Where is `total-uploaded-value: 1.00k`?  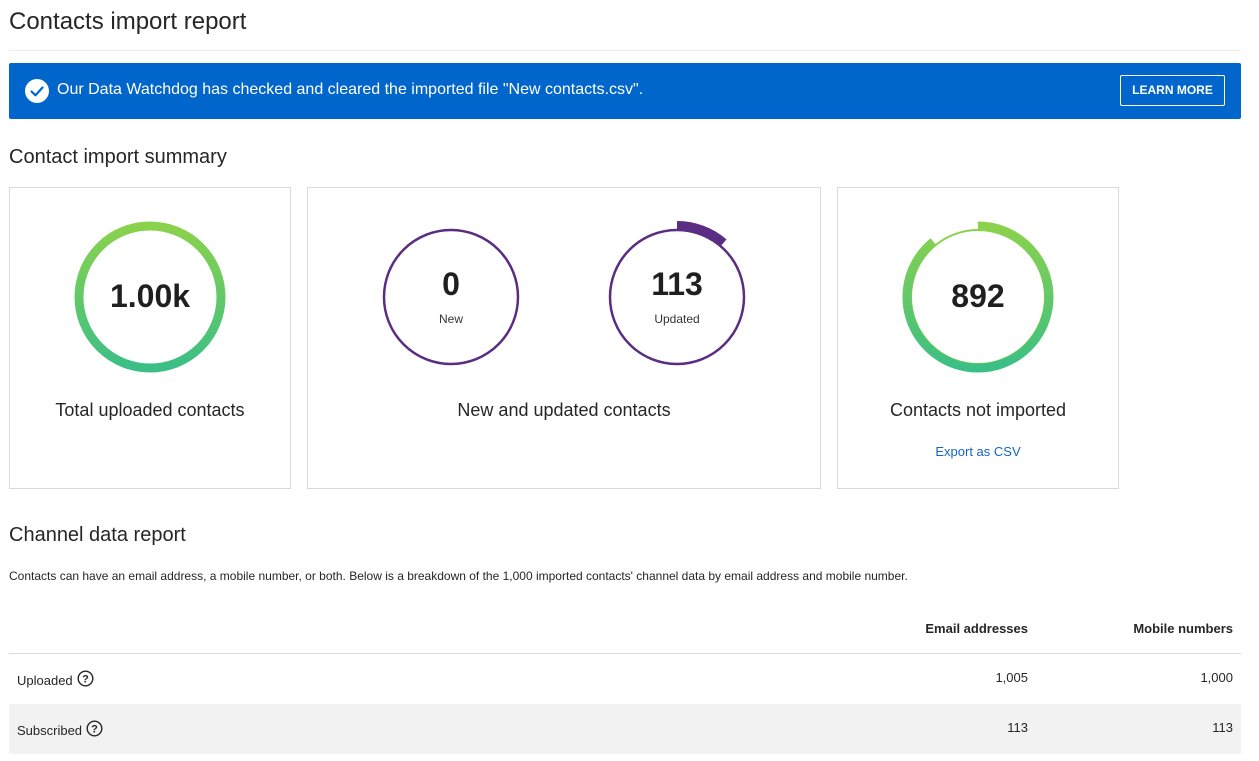 total-uploaded-value: 1.00k is located at coordinates (150, 296).